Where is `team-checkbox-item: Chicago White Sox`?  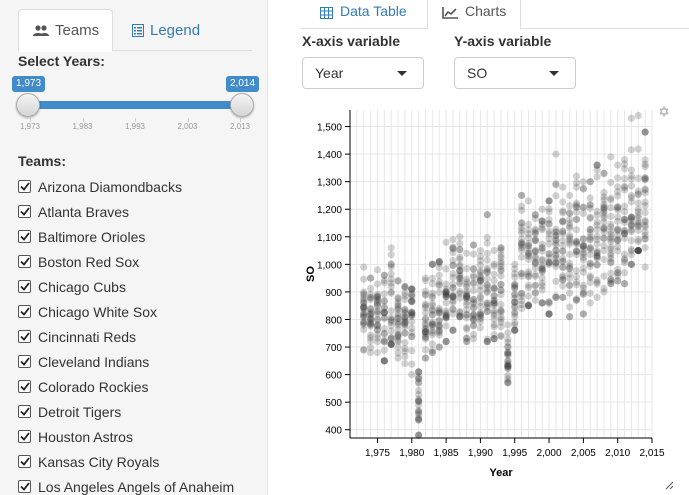
team-checkbox-item: Chicago White Sox is located at coordinates (142, 311).